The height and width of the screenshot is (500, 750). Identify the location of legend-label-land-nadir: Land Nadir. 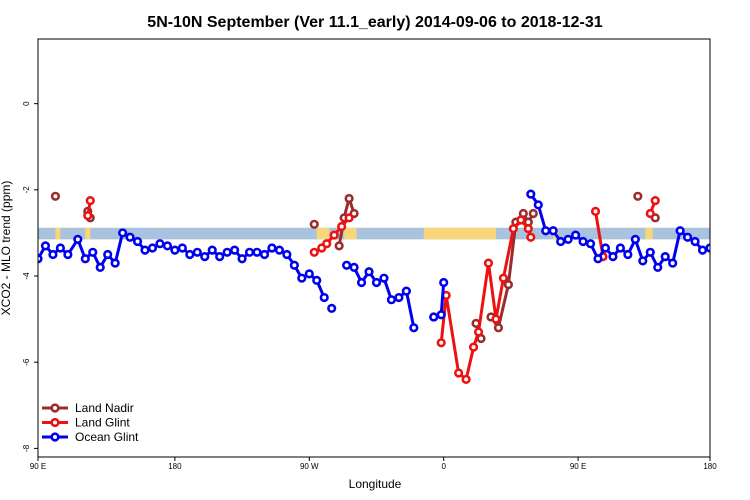
(104, 408).